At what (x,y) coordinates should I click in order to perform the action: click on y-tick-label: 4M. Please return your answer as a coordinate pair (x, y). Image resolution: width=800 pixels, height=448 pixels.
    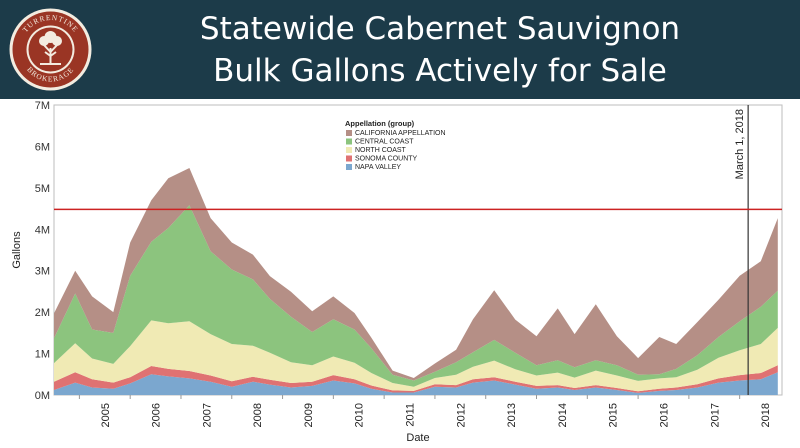
    Looking at the image, I should click on (42, 230).